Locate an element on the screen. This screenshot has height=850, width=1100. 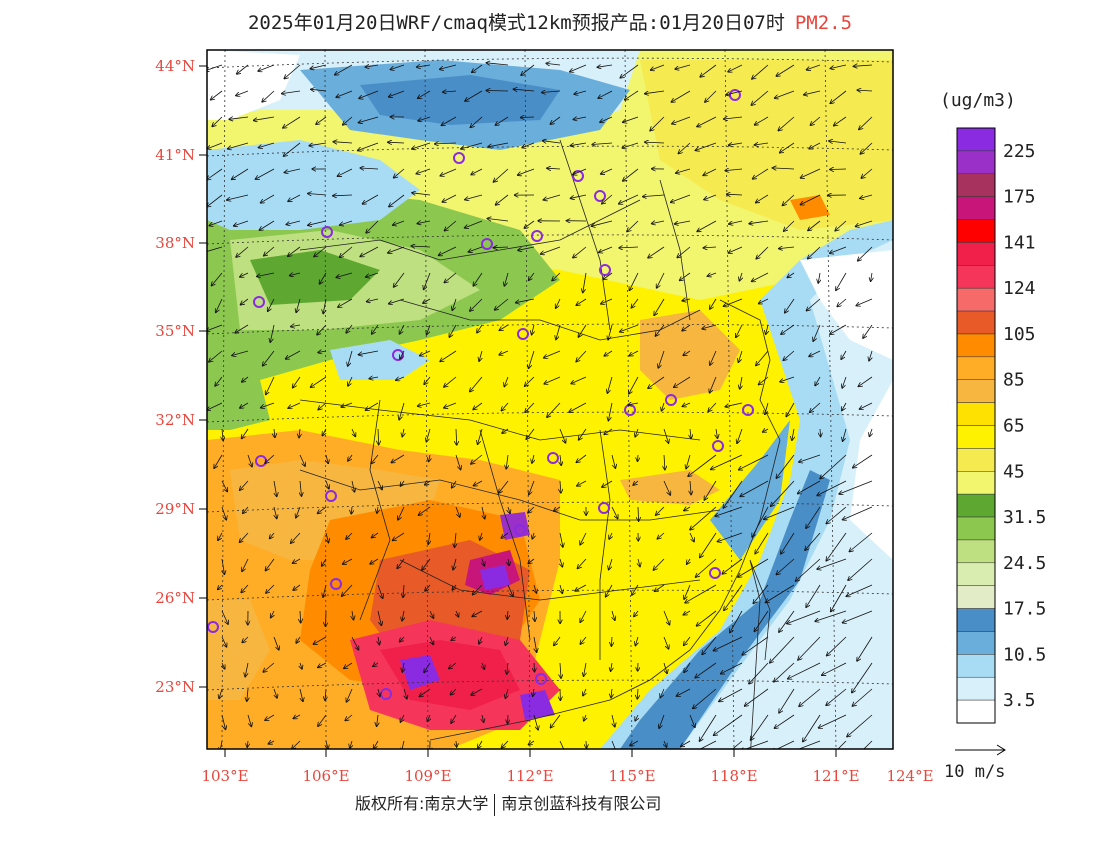
colorbar-label: 105 is located at coordinates (1019, 334).